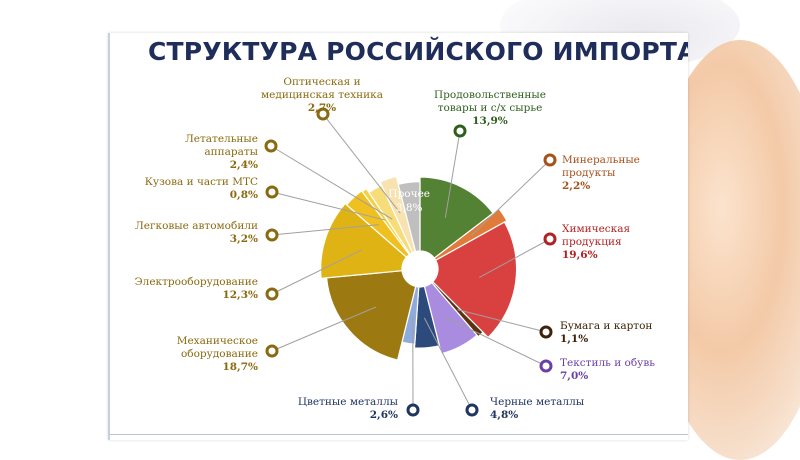 Image resolution: width=800 pixels, height=460 pixels. I want to click on slice-label-line-9-0: Легковые автомобили, so click(196, 226).